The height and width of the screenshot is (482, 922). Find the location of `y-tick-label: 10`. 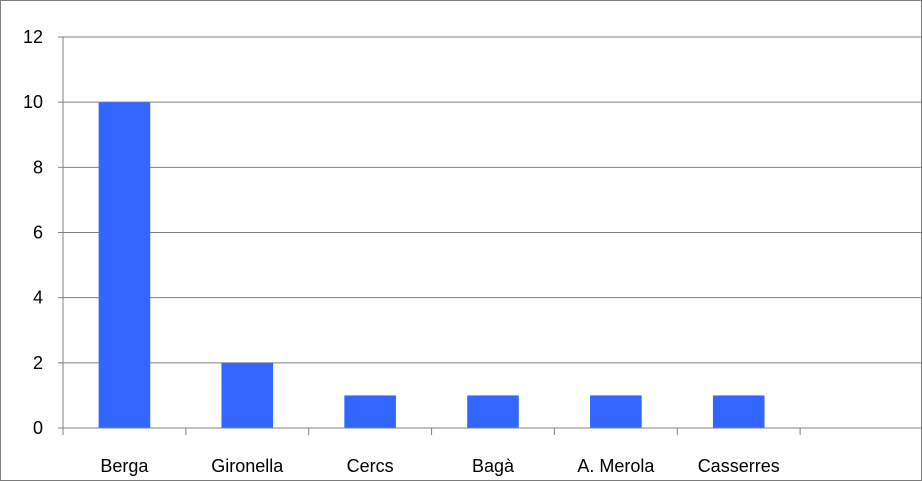

y-tick-label: 10 is located at coordinates (33, 102).